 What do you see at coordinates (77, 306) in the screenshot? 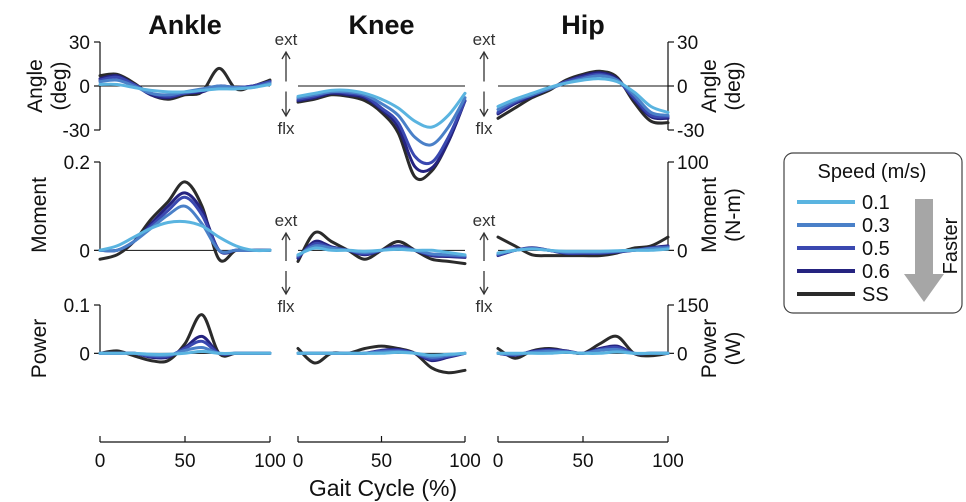
I see `left-tick-label: 0.1` at bounding box center [77, 306].